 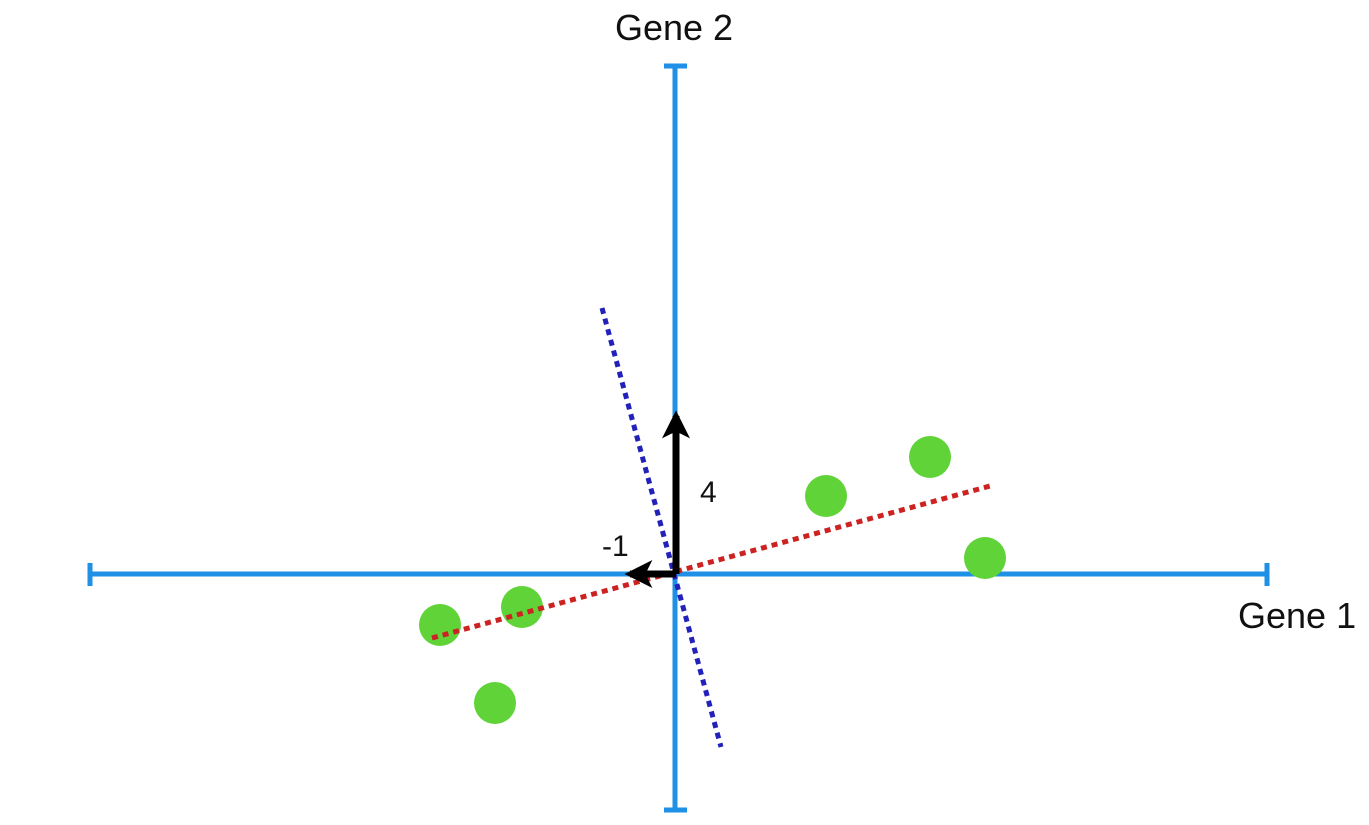 What do you see at coordinates (615, 546) in the screenshot?
I see `vector-x-label: -1` at bounding box center [615, 546].